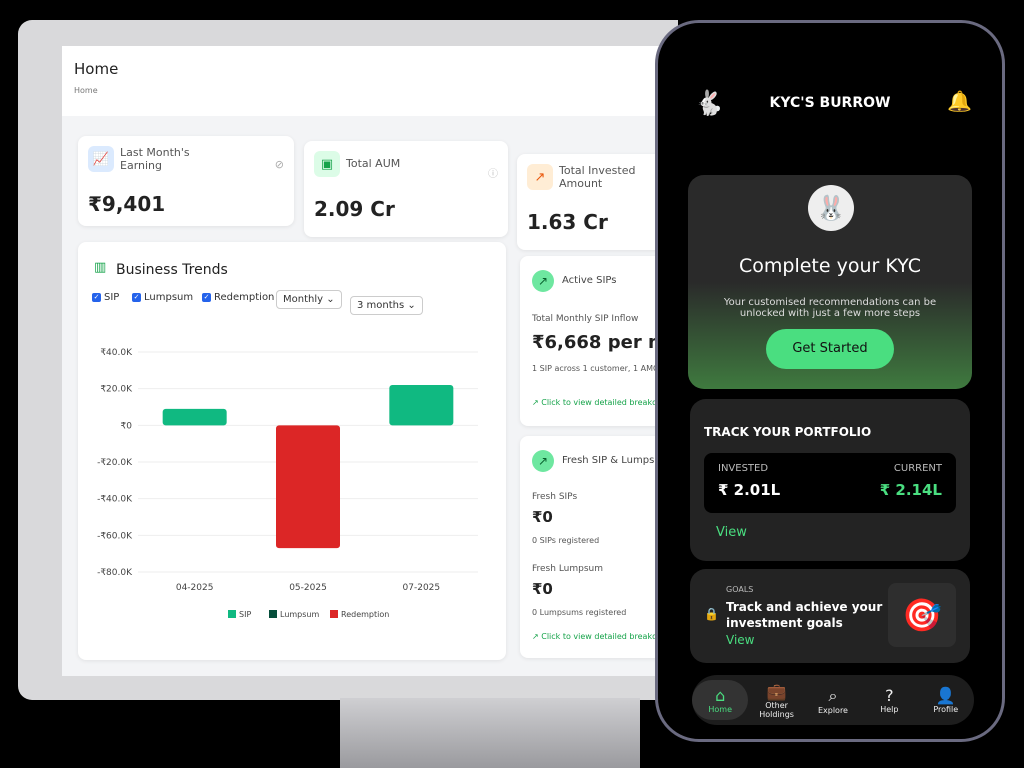 The width and height of the screenshot is (1024, 768). What do you see at coordinates (749, 490) in the screenshot?
I see `invested-value: ₹ 2.01L` at bounding box center [749, 490].